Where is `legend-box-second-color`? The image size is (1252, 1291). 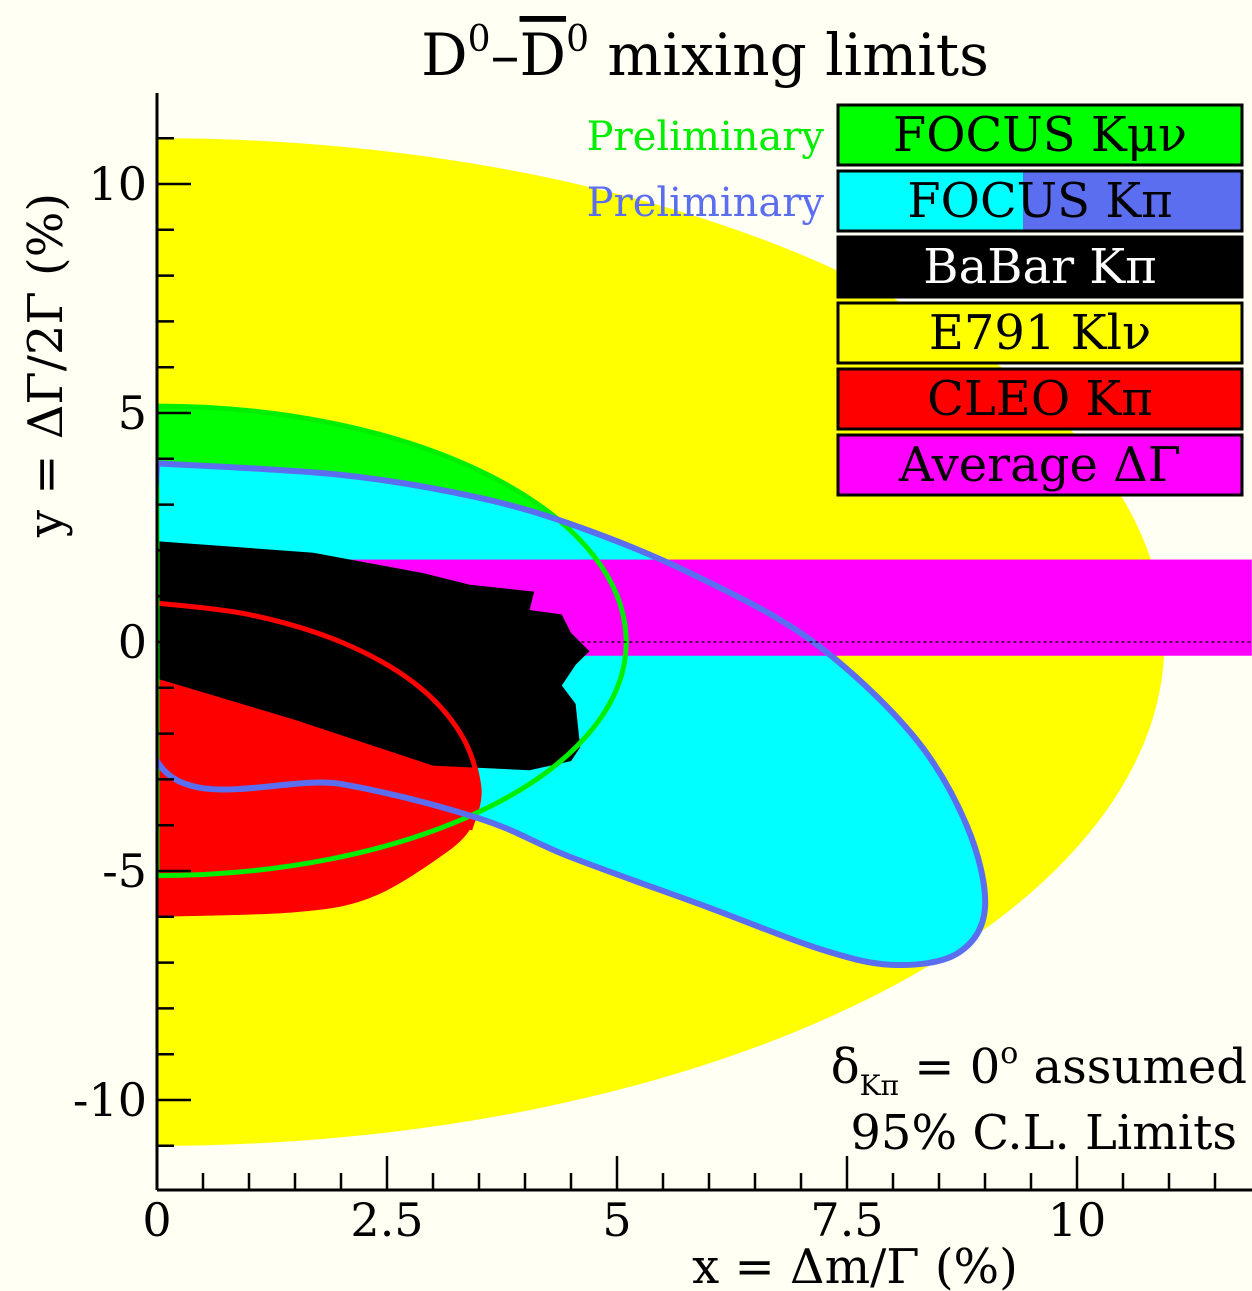 legend-box-second-color is located at coordinates (1132, 201).